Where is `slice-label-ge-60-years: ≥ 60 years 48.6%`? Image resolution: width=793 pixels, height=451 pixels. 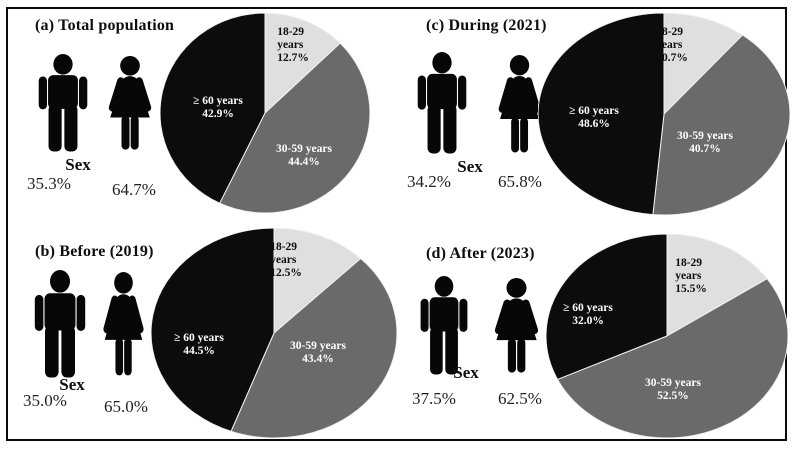 slice-label-ge-60-years: ≥ 60 years 48.6% is located at coordinates (594, 117).